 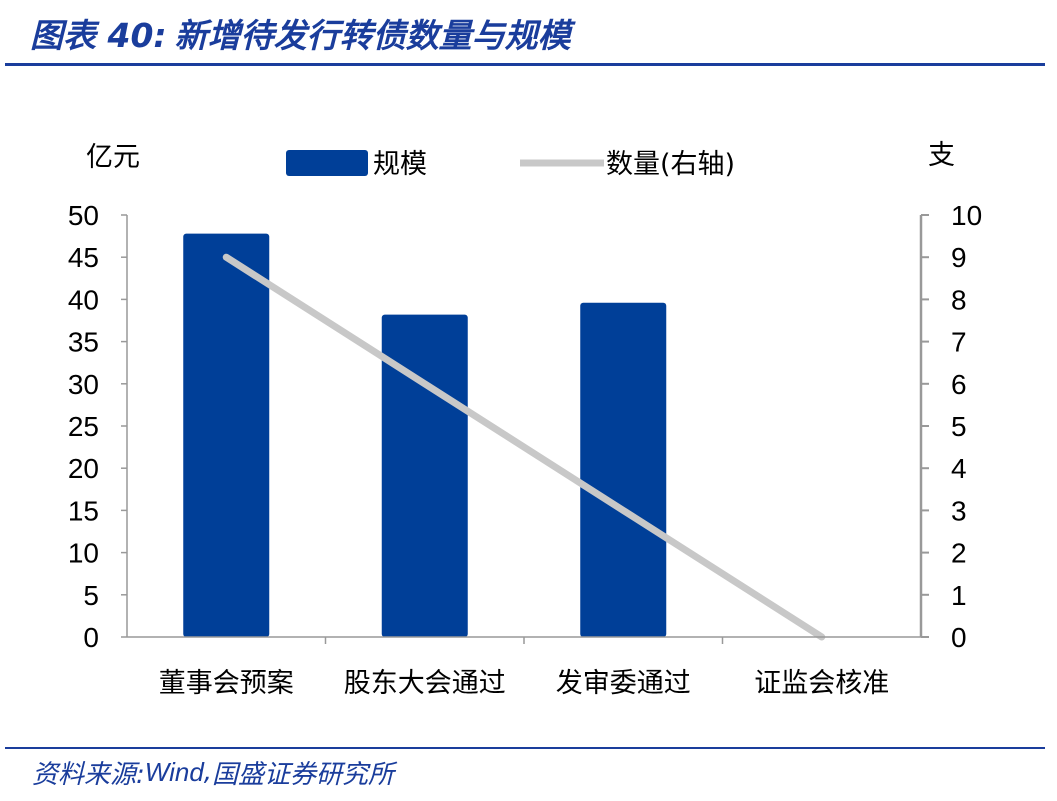 I want to click on top-rule, so click(x=525, y=64).